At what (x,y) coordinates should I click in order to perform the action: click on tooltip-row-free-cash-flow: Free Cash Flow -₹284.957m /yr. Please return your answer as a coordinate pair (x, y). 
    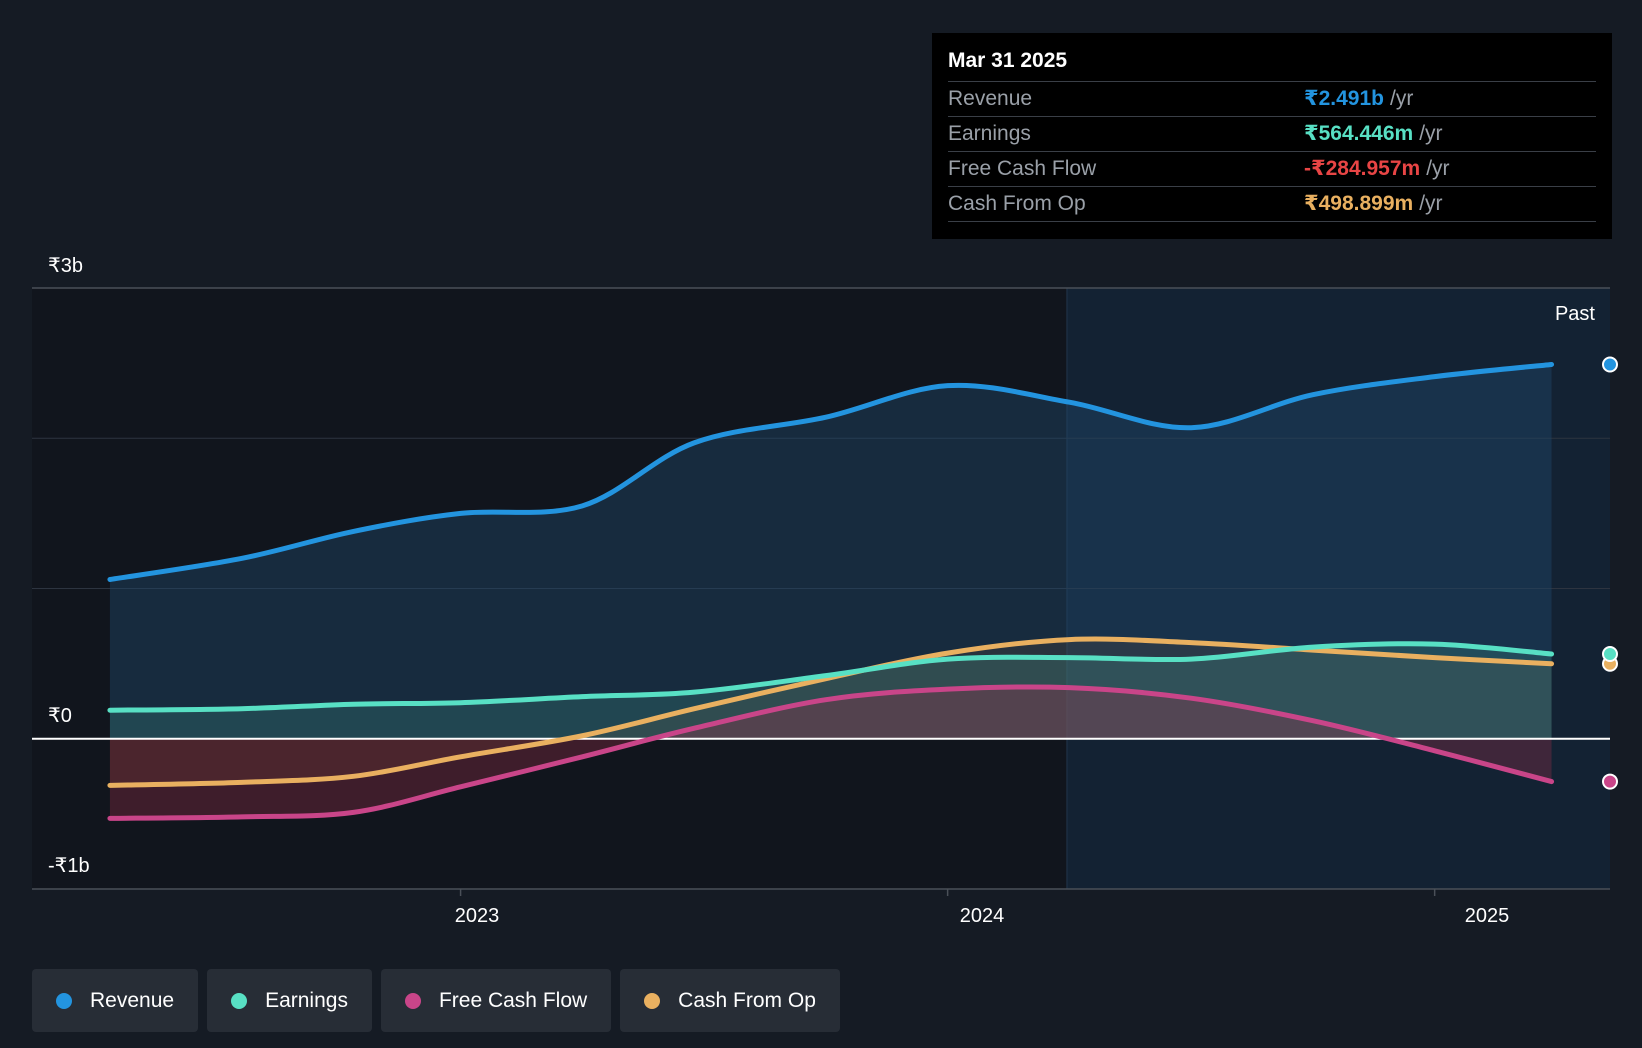
    Looking at the image, I should click on (1272, 169).